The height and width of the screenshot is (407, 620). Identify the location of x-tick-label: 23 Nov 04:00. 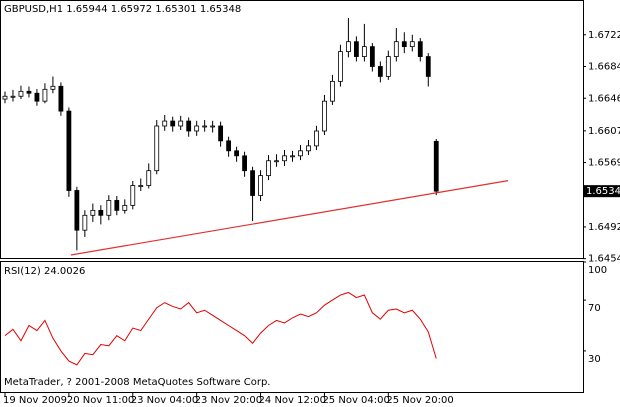
(164, 400).